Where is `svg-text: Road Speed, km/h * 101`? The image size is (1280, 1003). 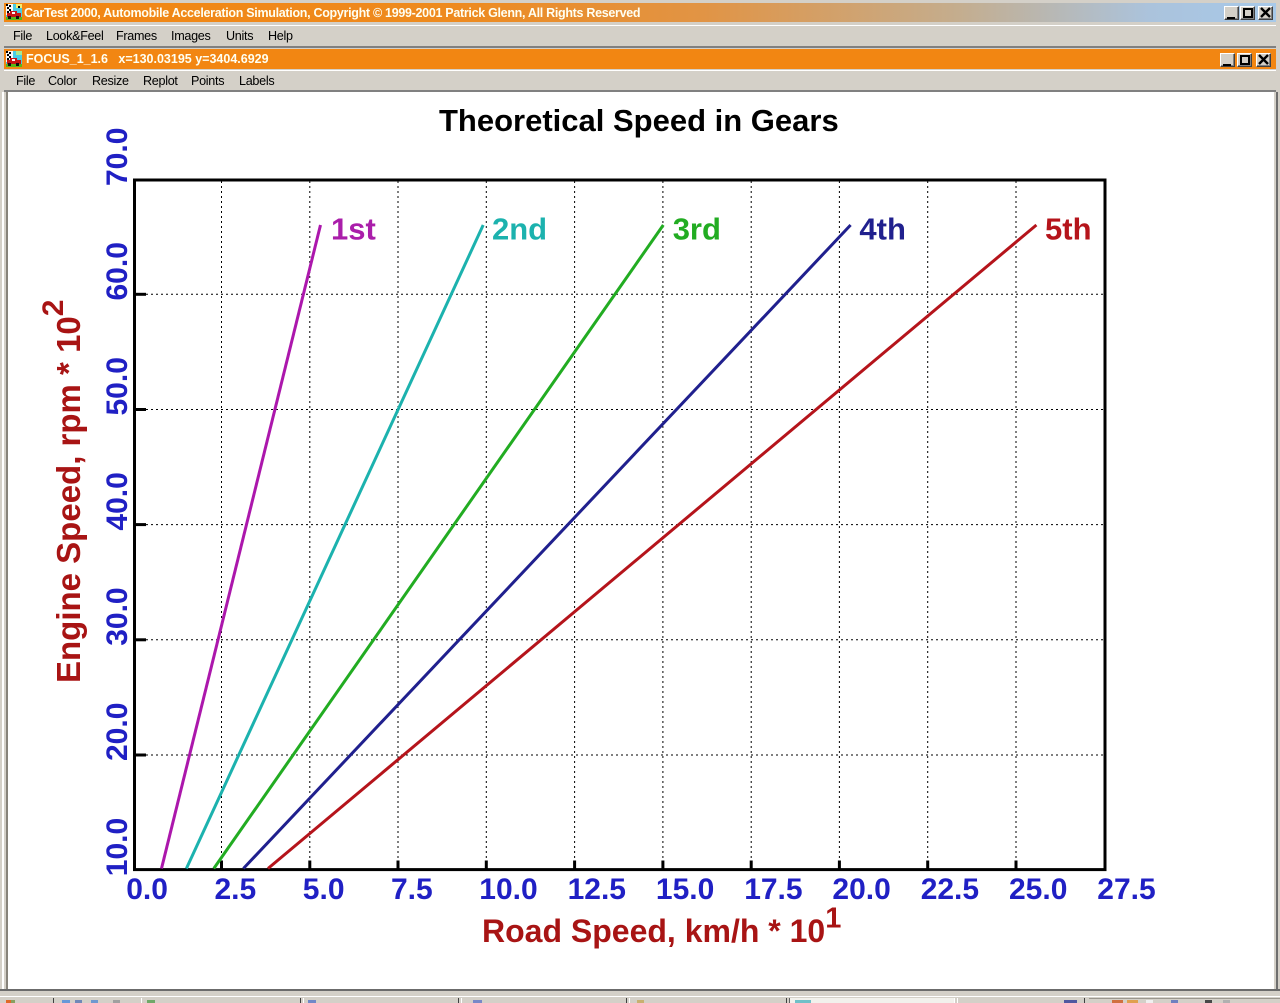 svg-text: Road Speed, km/h * 101 is located at coordinates (661, 926).